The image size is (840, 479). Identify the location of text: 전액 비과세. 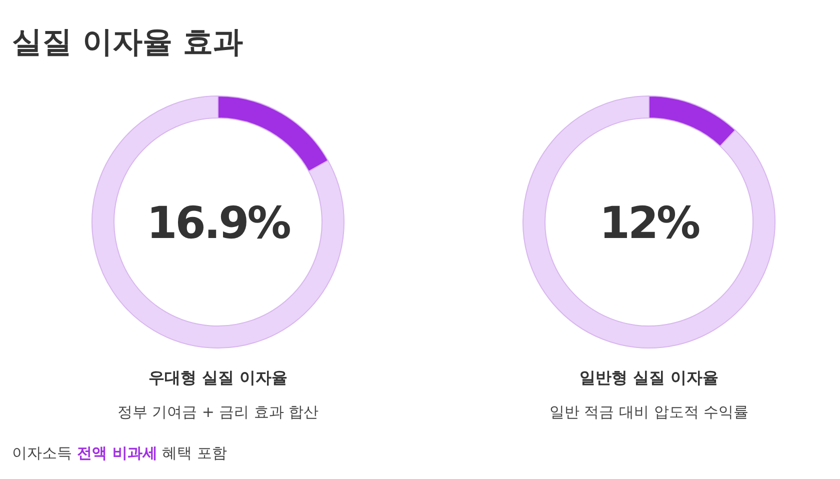
(115, 453).